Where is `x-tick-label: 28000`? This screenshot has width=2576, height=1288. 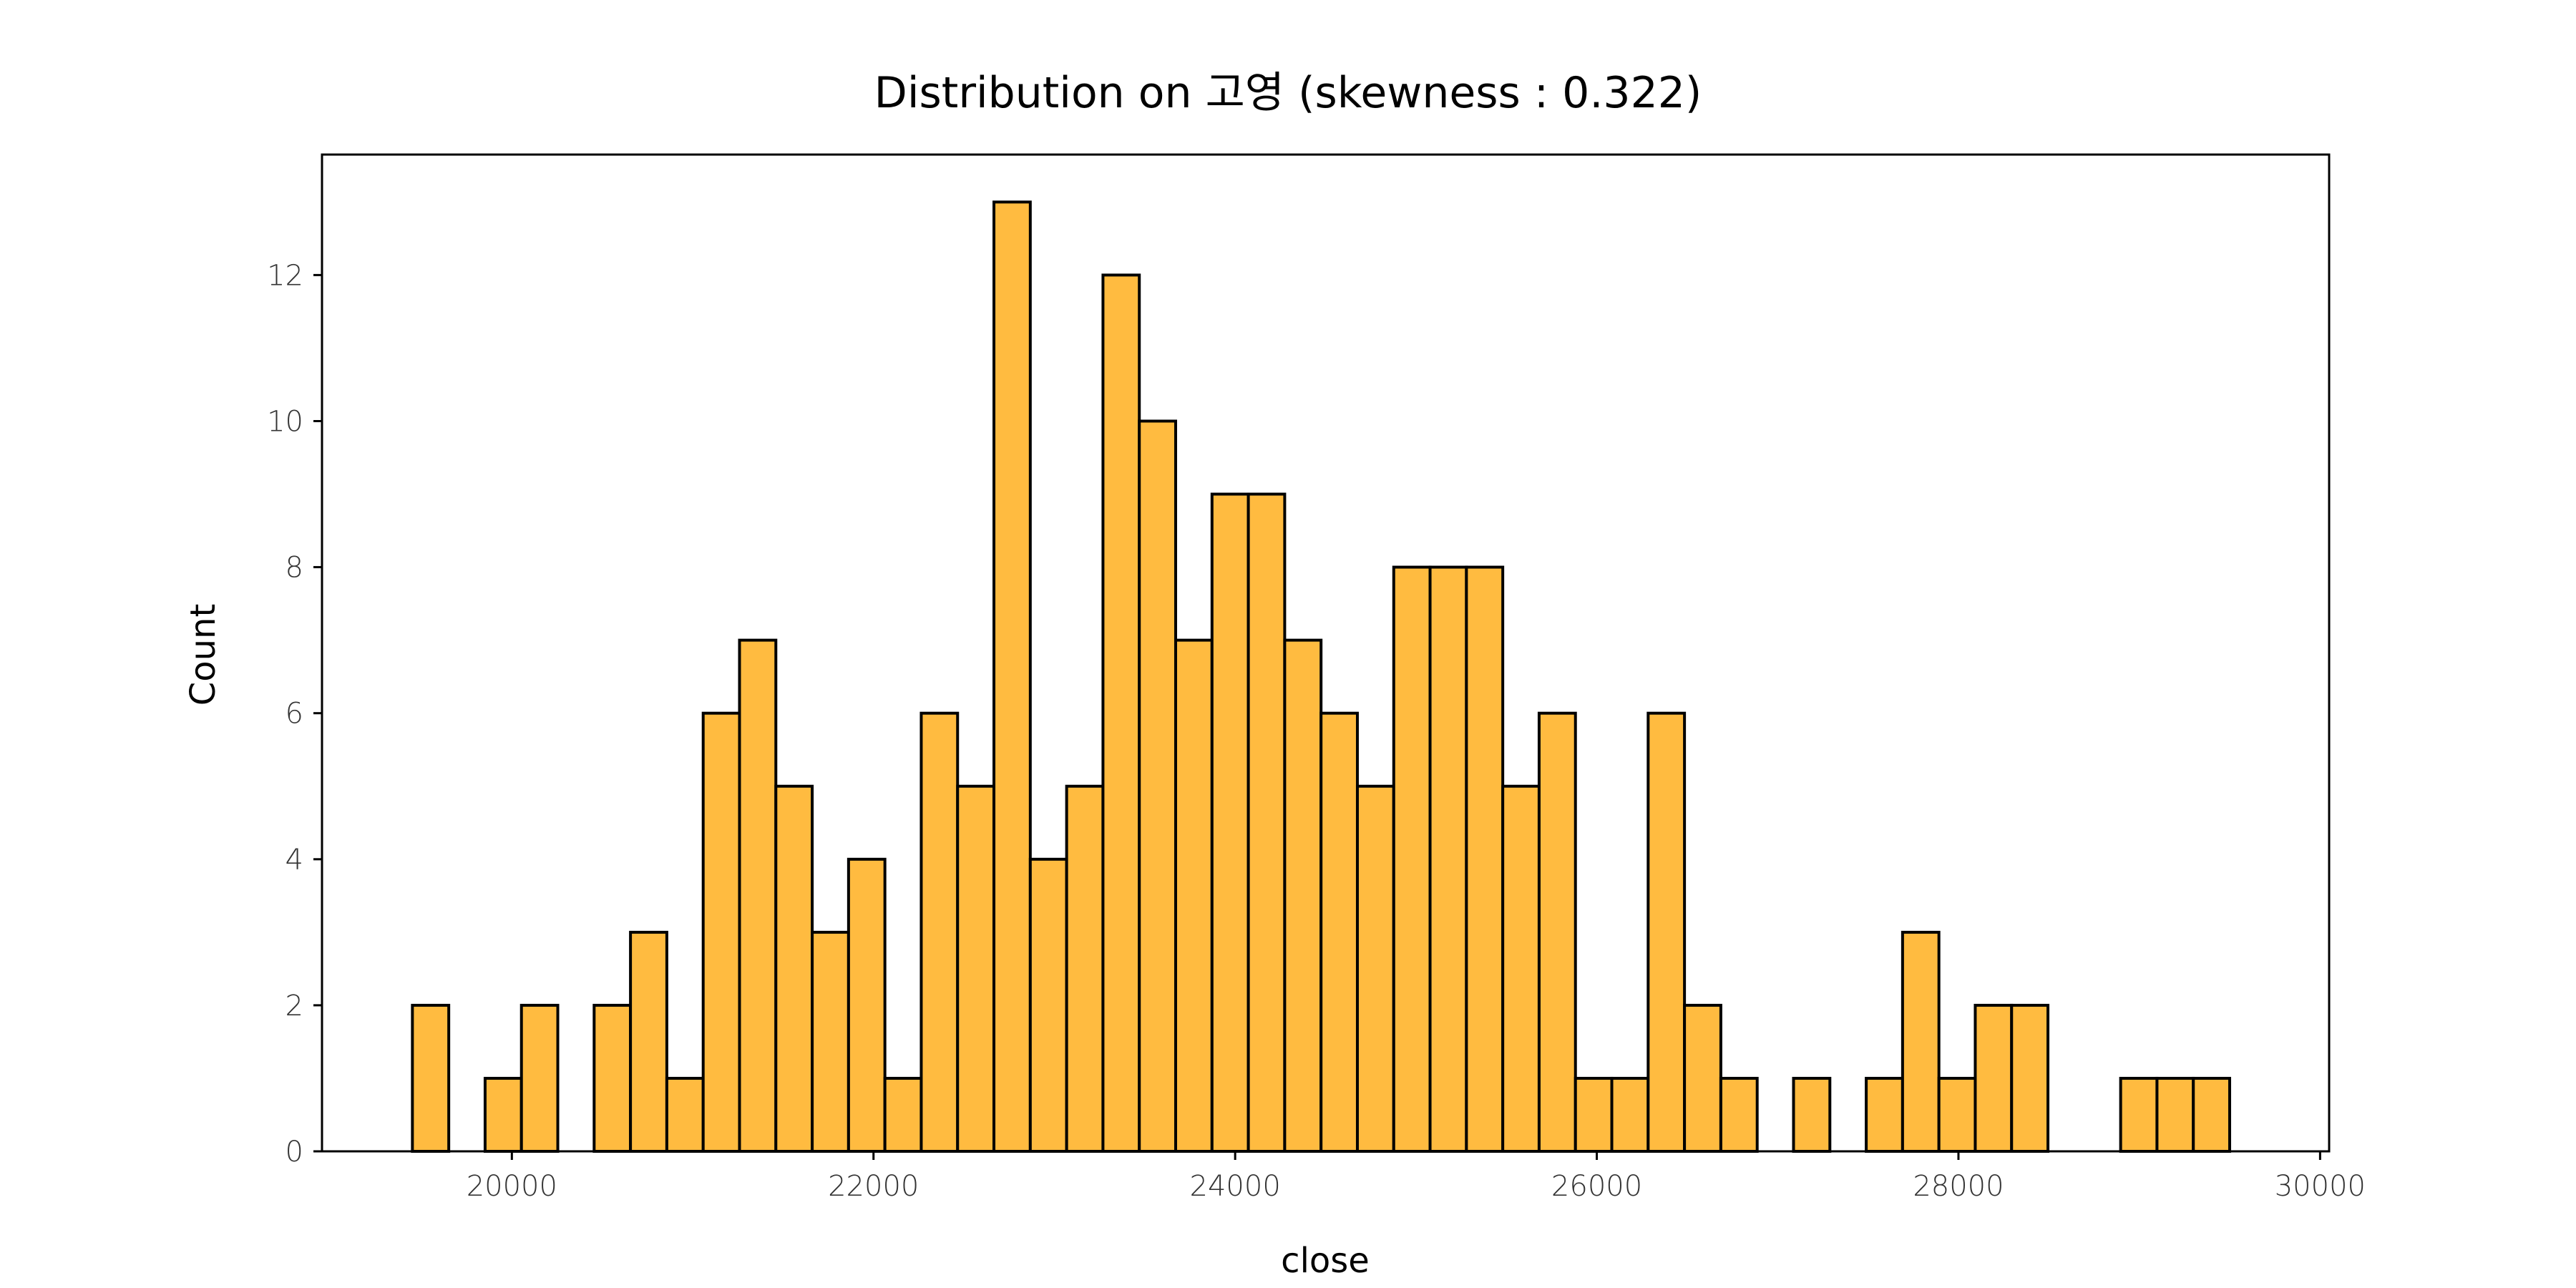
x-tick-label: 28000 is located at coordinates (1958, 1186).